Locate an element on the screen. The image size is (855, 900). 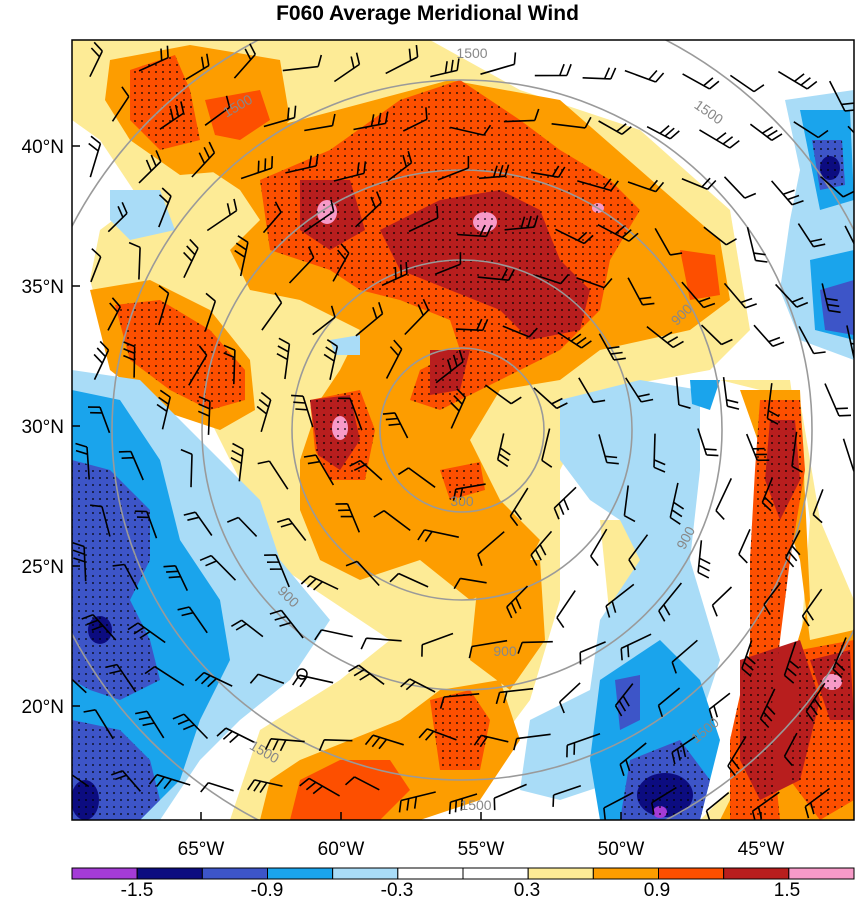
colorbar-labels: -1.5 -0.9 -0.3 0.3 0.9 1.5 is located at coordinates (461, 890).